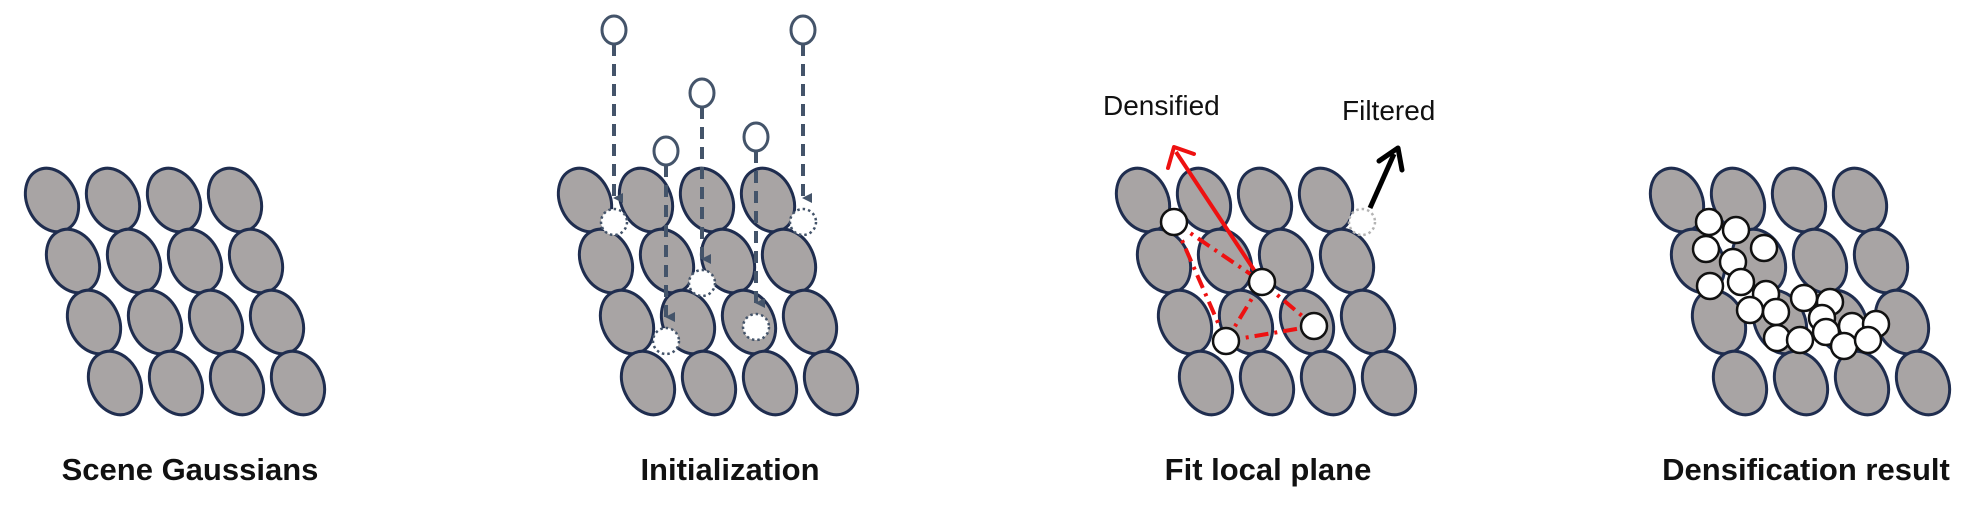 Image resolution: width=1976 pixels, height=516 pixels. Describe the element at coordinates (1800, 291) in the screenshot. I see `panel-densification-result` at that location.